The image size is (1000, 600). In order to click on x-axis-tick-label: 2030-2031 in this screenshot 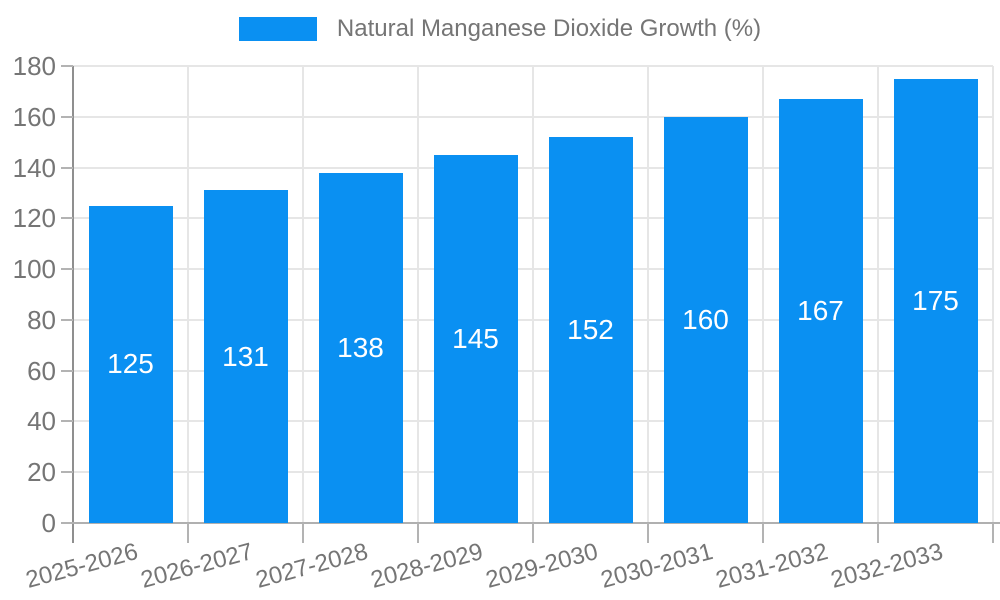, I will do `click(656, 566)`.